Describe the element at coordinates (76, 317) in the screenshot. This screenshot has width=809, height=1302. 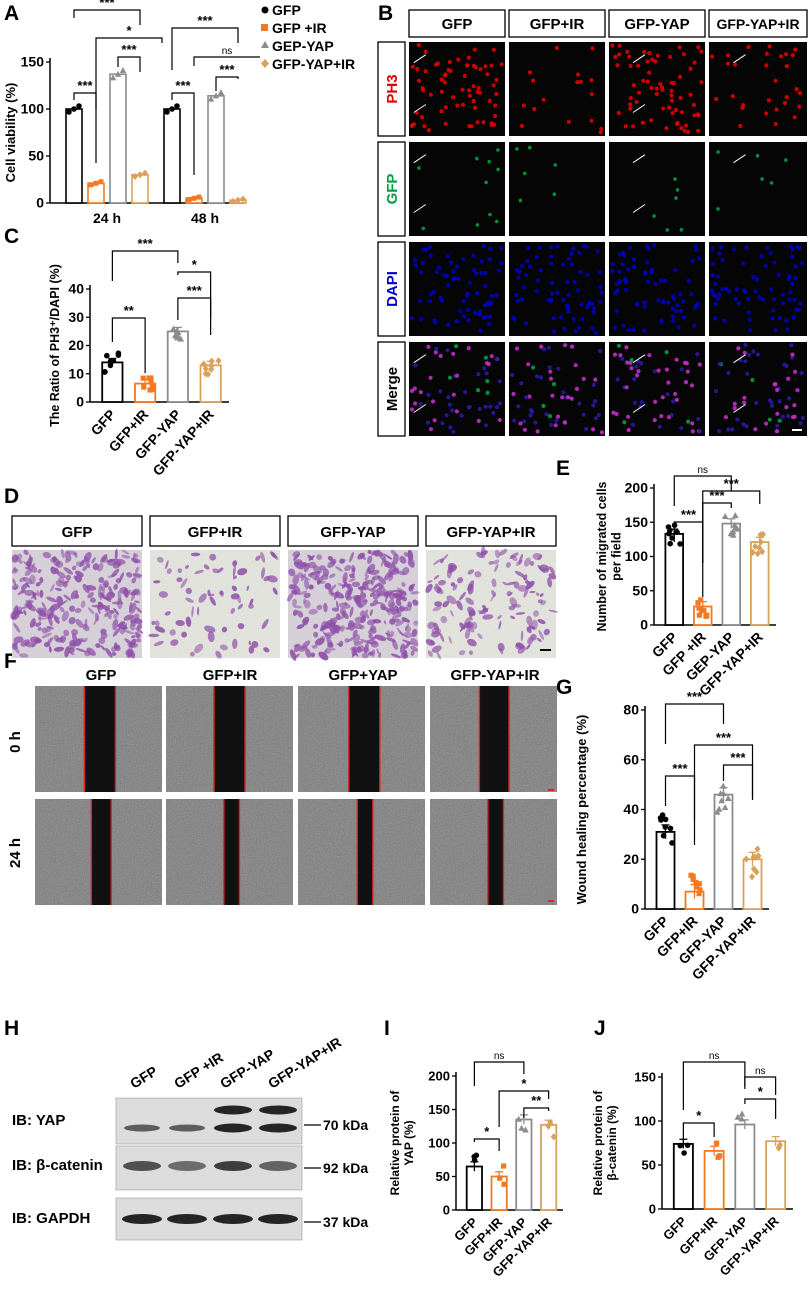
I see `y-tick-label: 30` at that location.